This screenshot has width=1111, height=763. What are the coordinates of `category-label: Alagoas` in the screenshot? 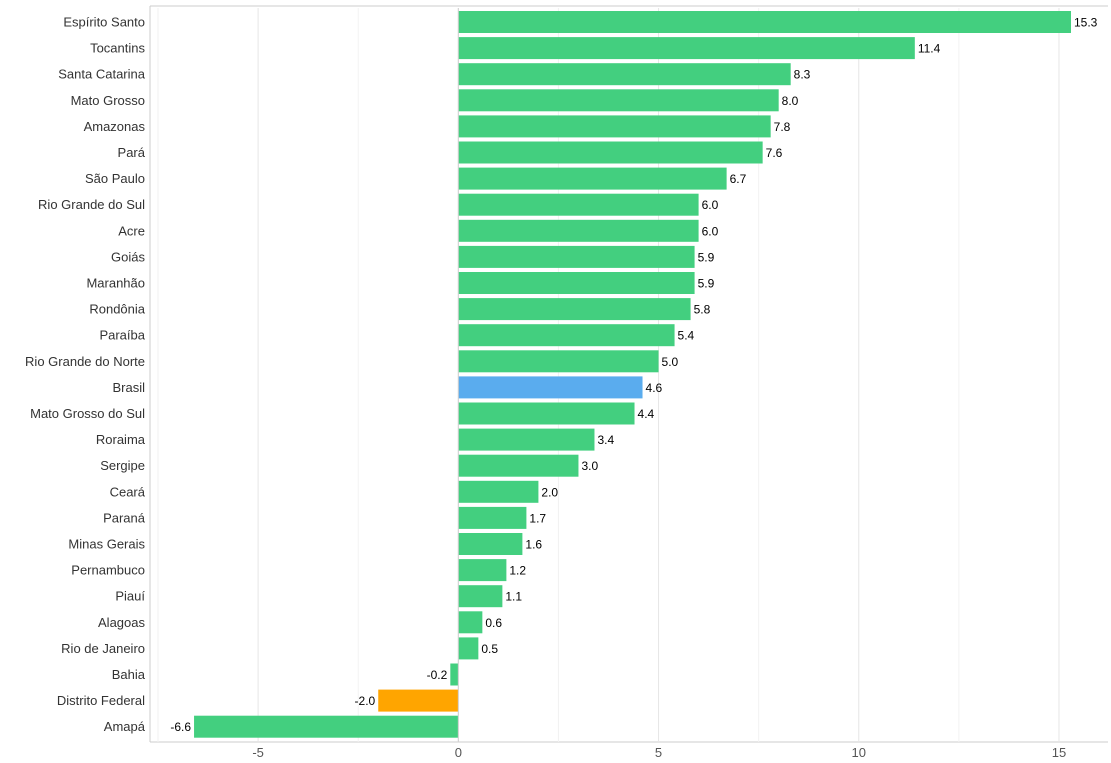 It's located at (121, 622).